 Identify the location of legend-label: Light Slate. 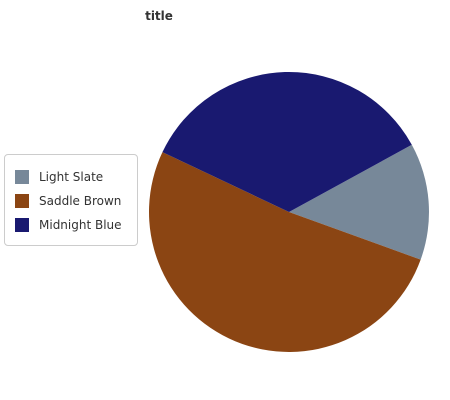
(71, 177).